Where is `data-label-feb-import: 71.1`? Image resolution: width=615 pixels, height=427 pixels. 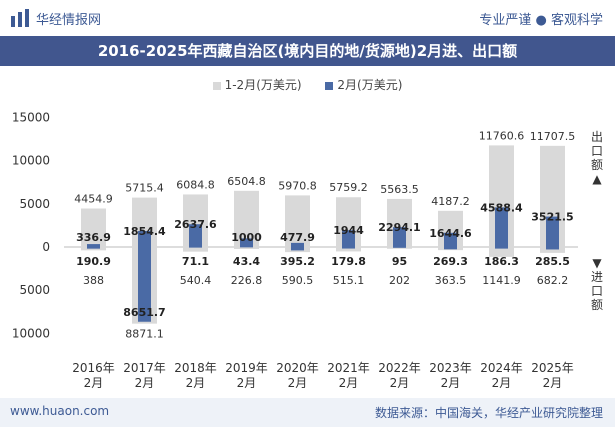
data-label-feb-import: 71.1 is located at coordinates (195, 261).